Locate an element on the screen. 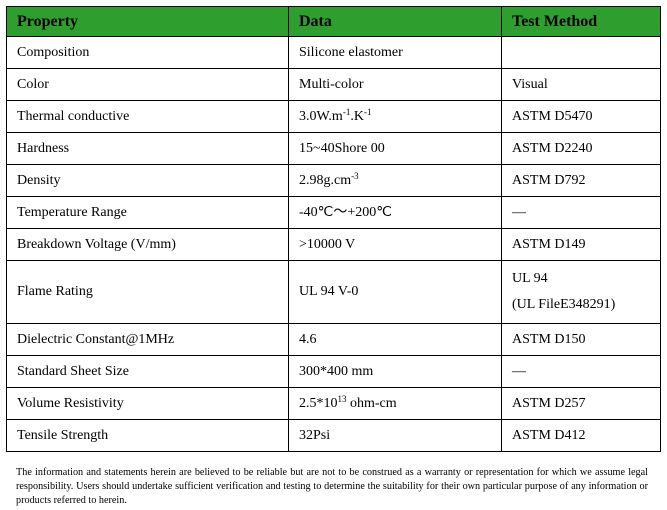 This screenshot has height=510, width=667. row-method: ASTM D150 is located at coordinates (581, 339).